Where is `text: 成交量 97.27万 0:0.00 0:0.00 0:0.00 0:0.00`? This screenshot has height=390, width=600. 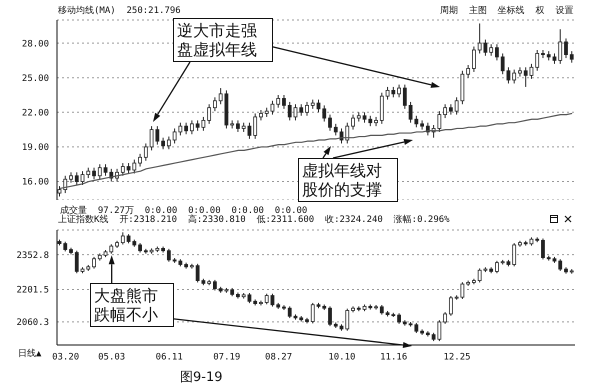 text: 成交量 97.27万 0:0.00 0:0.00 0:0.00 0:0.00 is located at coordinates (184, 210).